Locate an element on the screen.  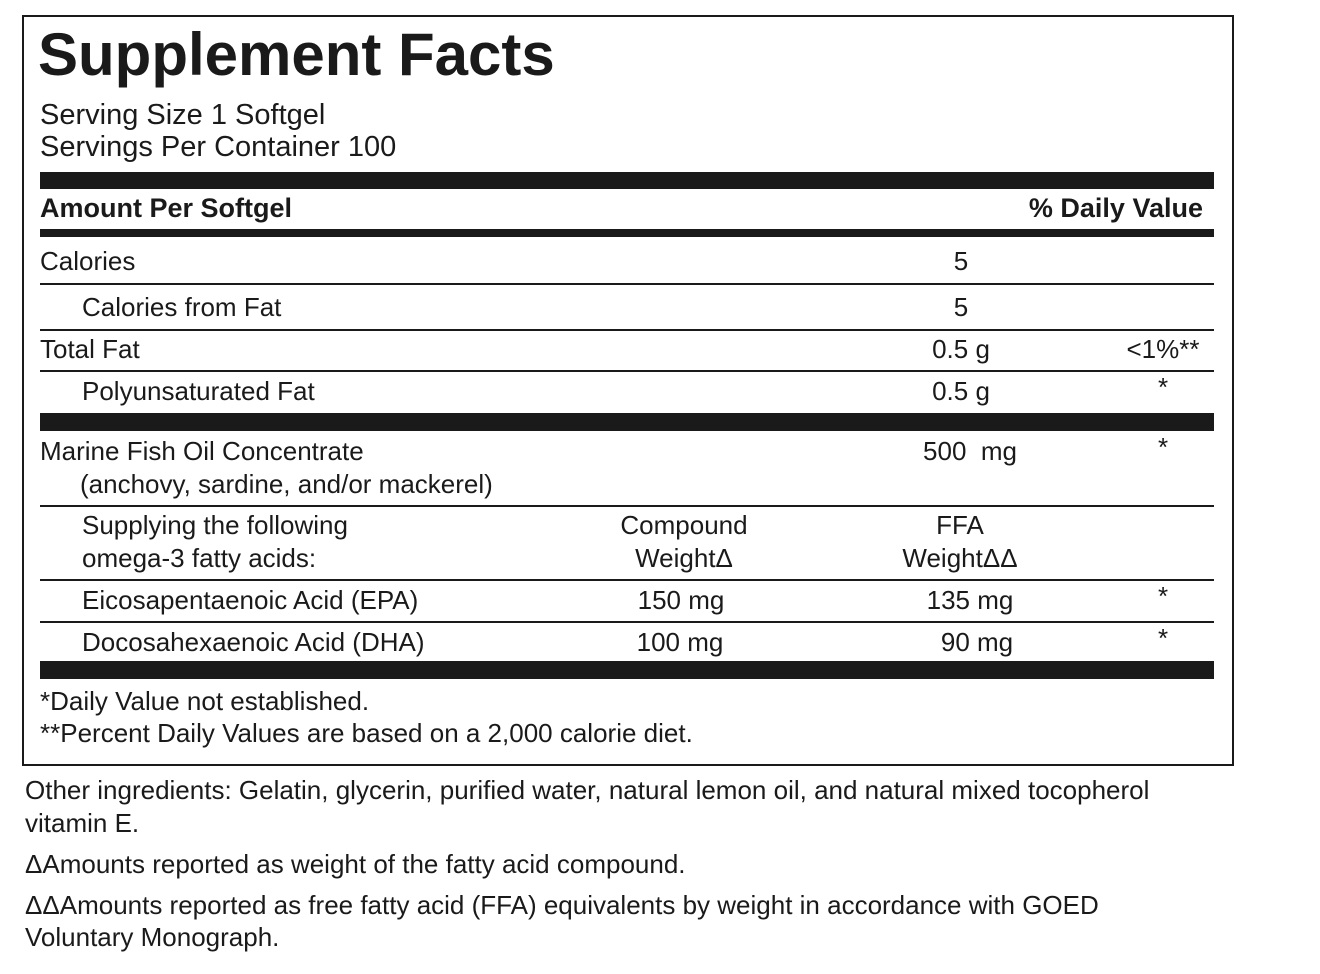
medium-bar is located at coordinates (627, 233).